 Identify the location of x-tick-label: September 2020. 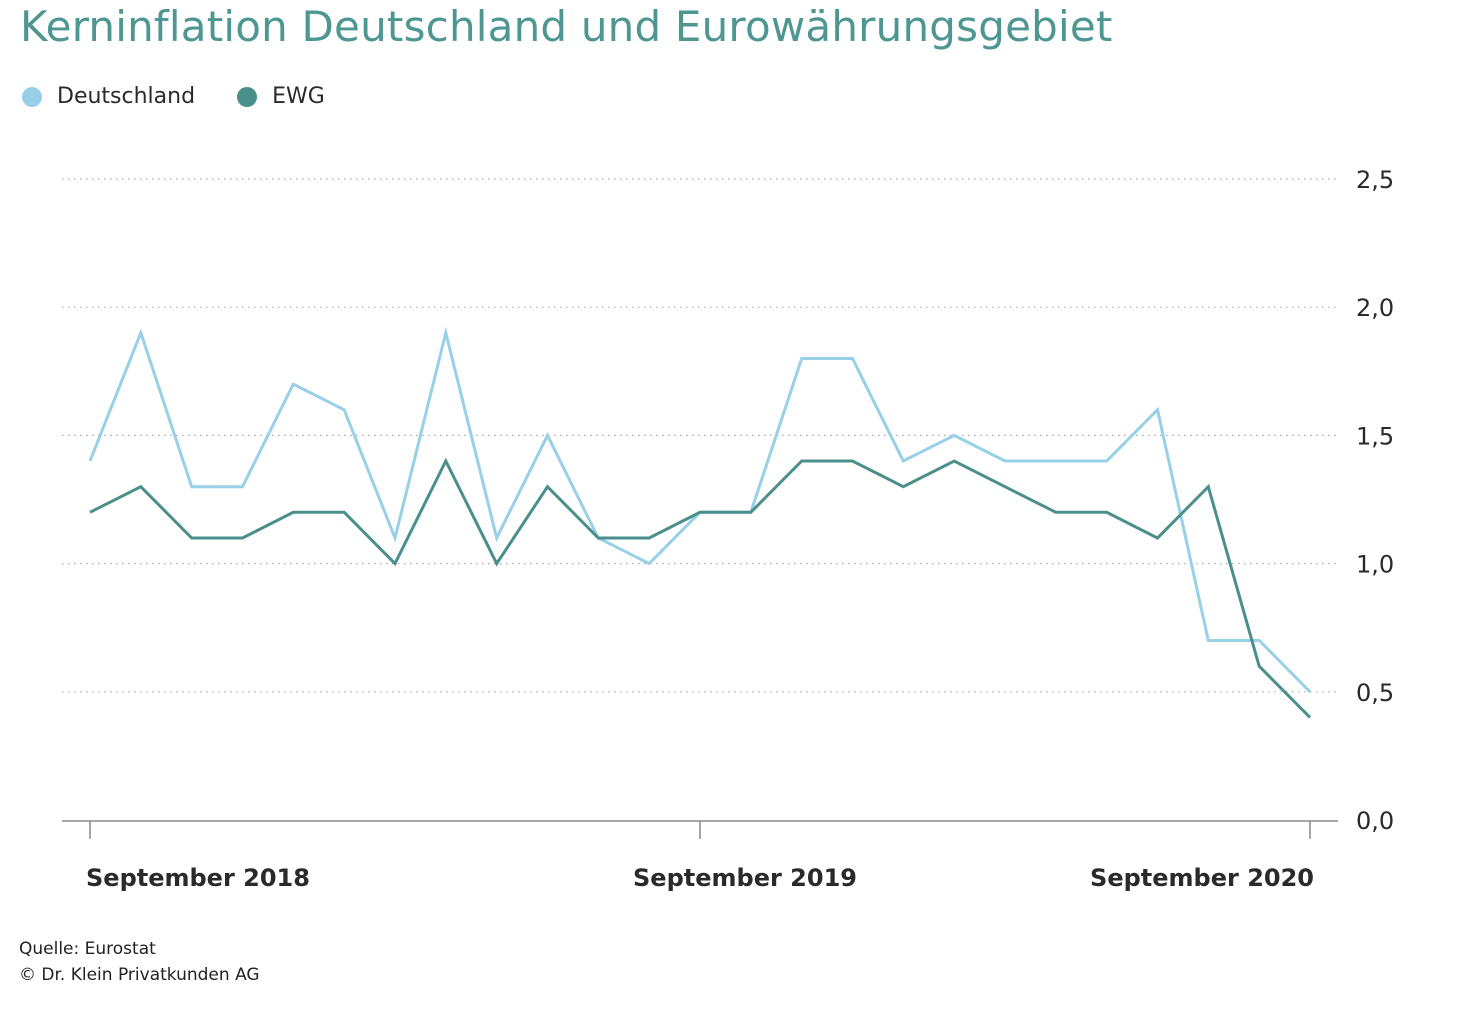
(1202, 878).